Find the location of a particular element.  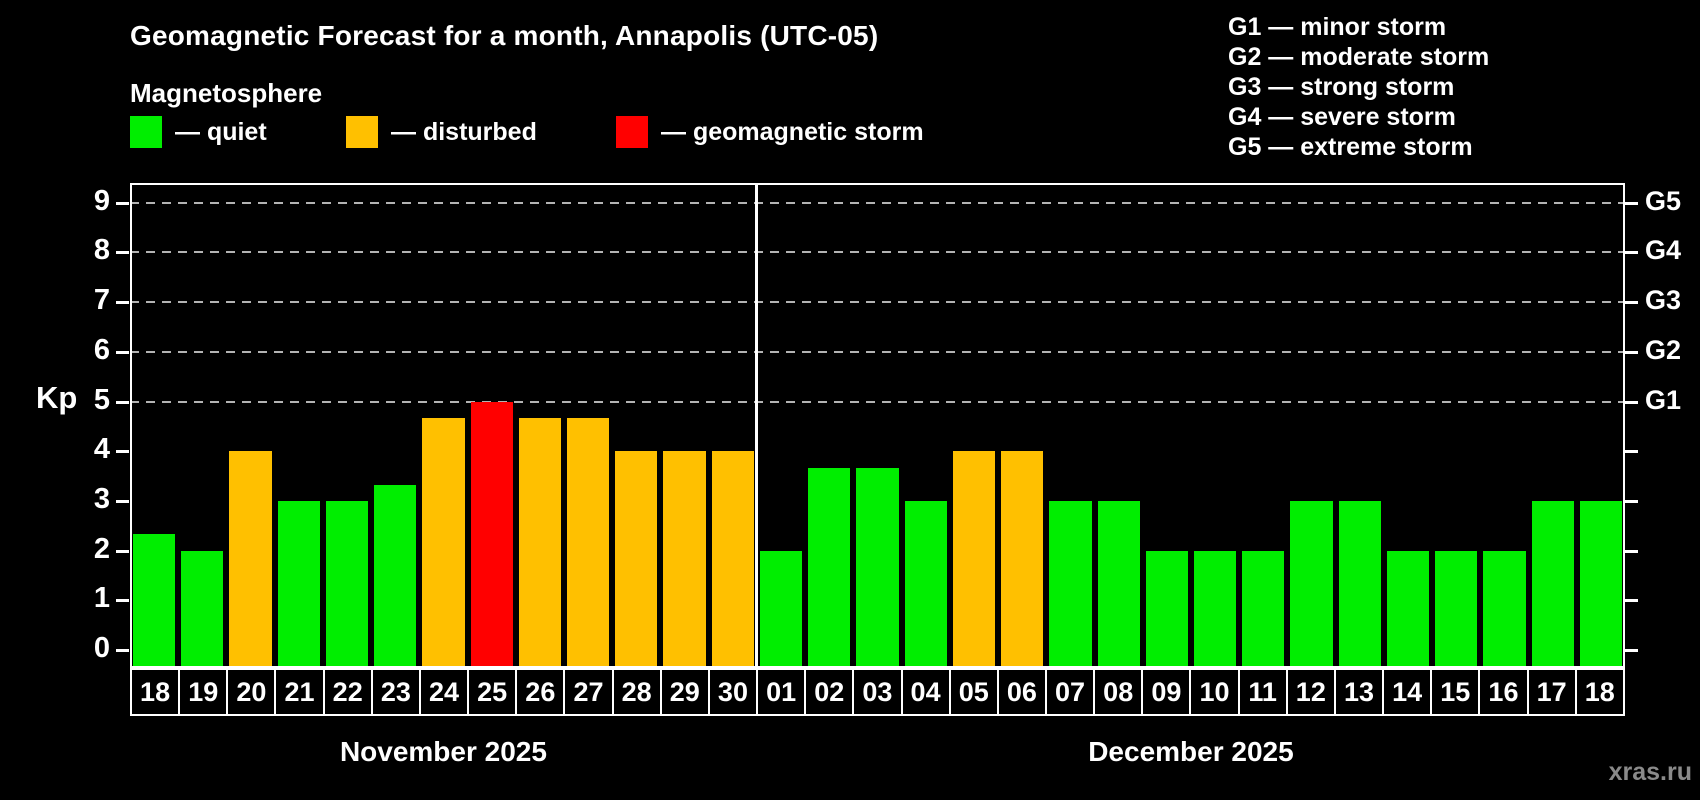

day-label: 07 is located at coordinates (1070, 692).